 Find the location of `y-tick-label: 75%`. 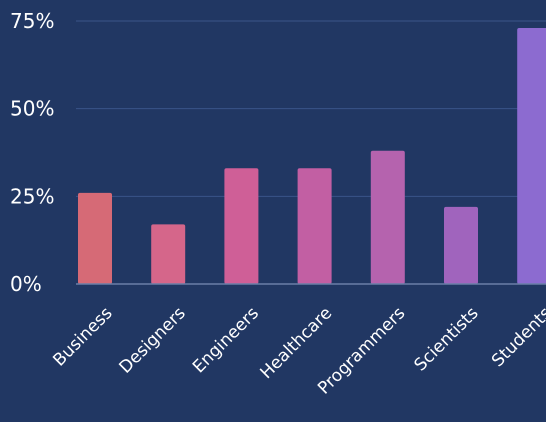

y-tick-label: 75% is located at coordinates (32, 21).